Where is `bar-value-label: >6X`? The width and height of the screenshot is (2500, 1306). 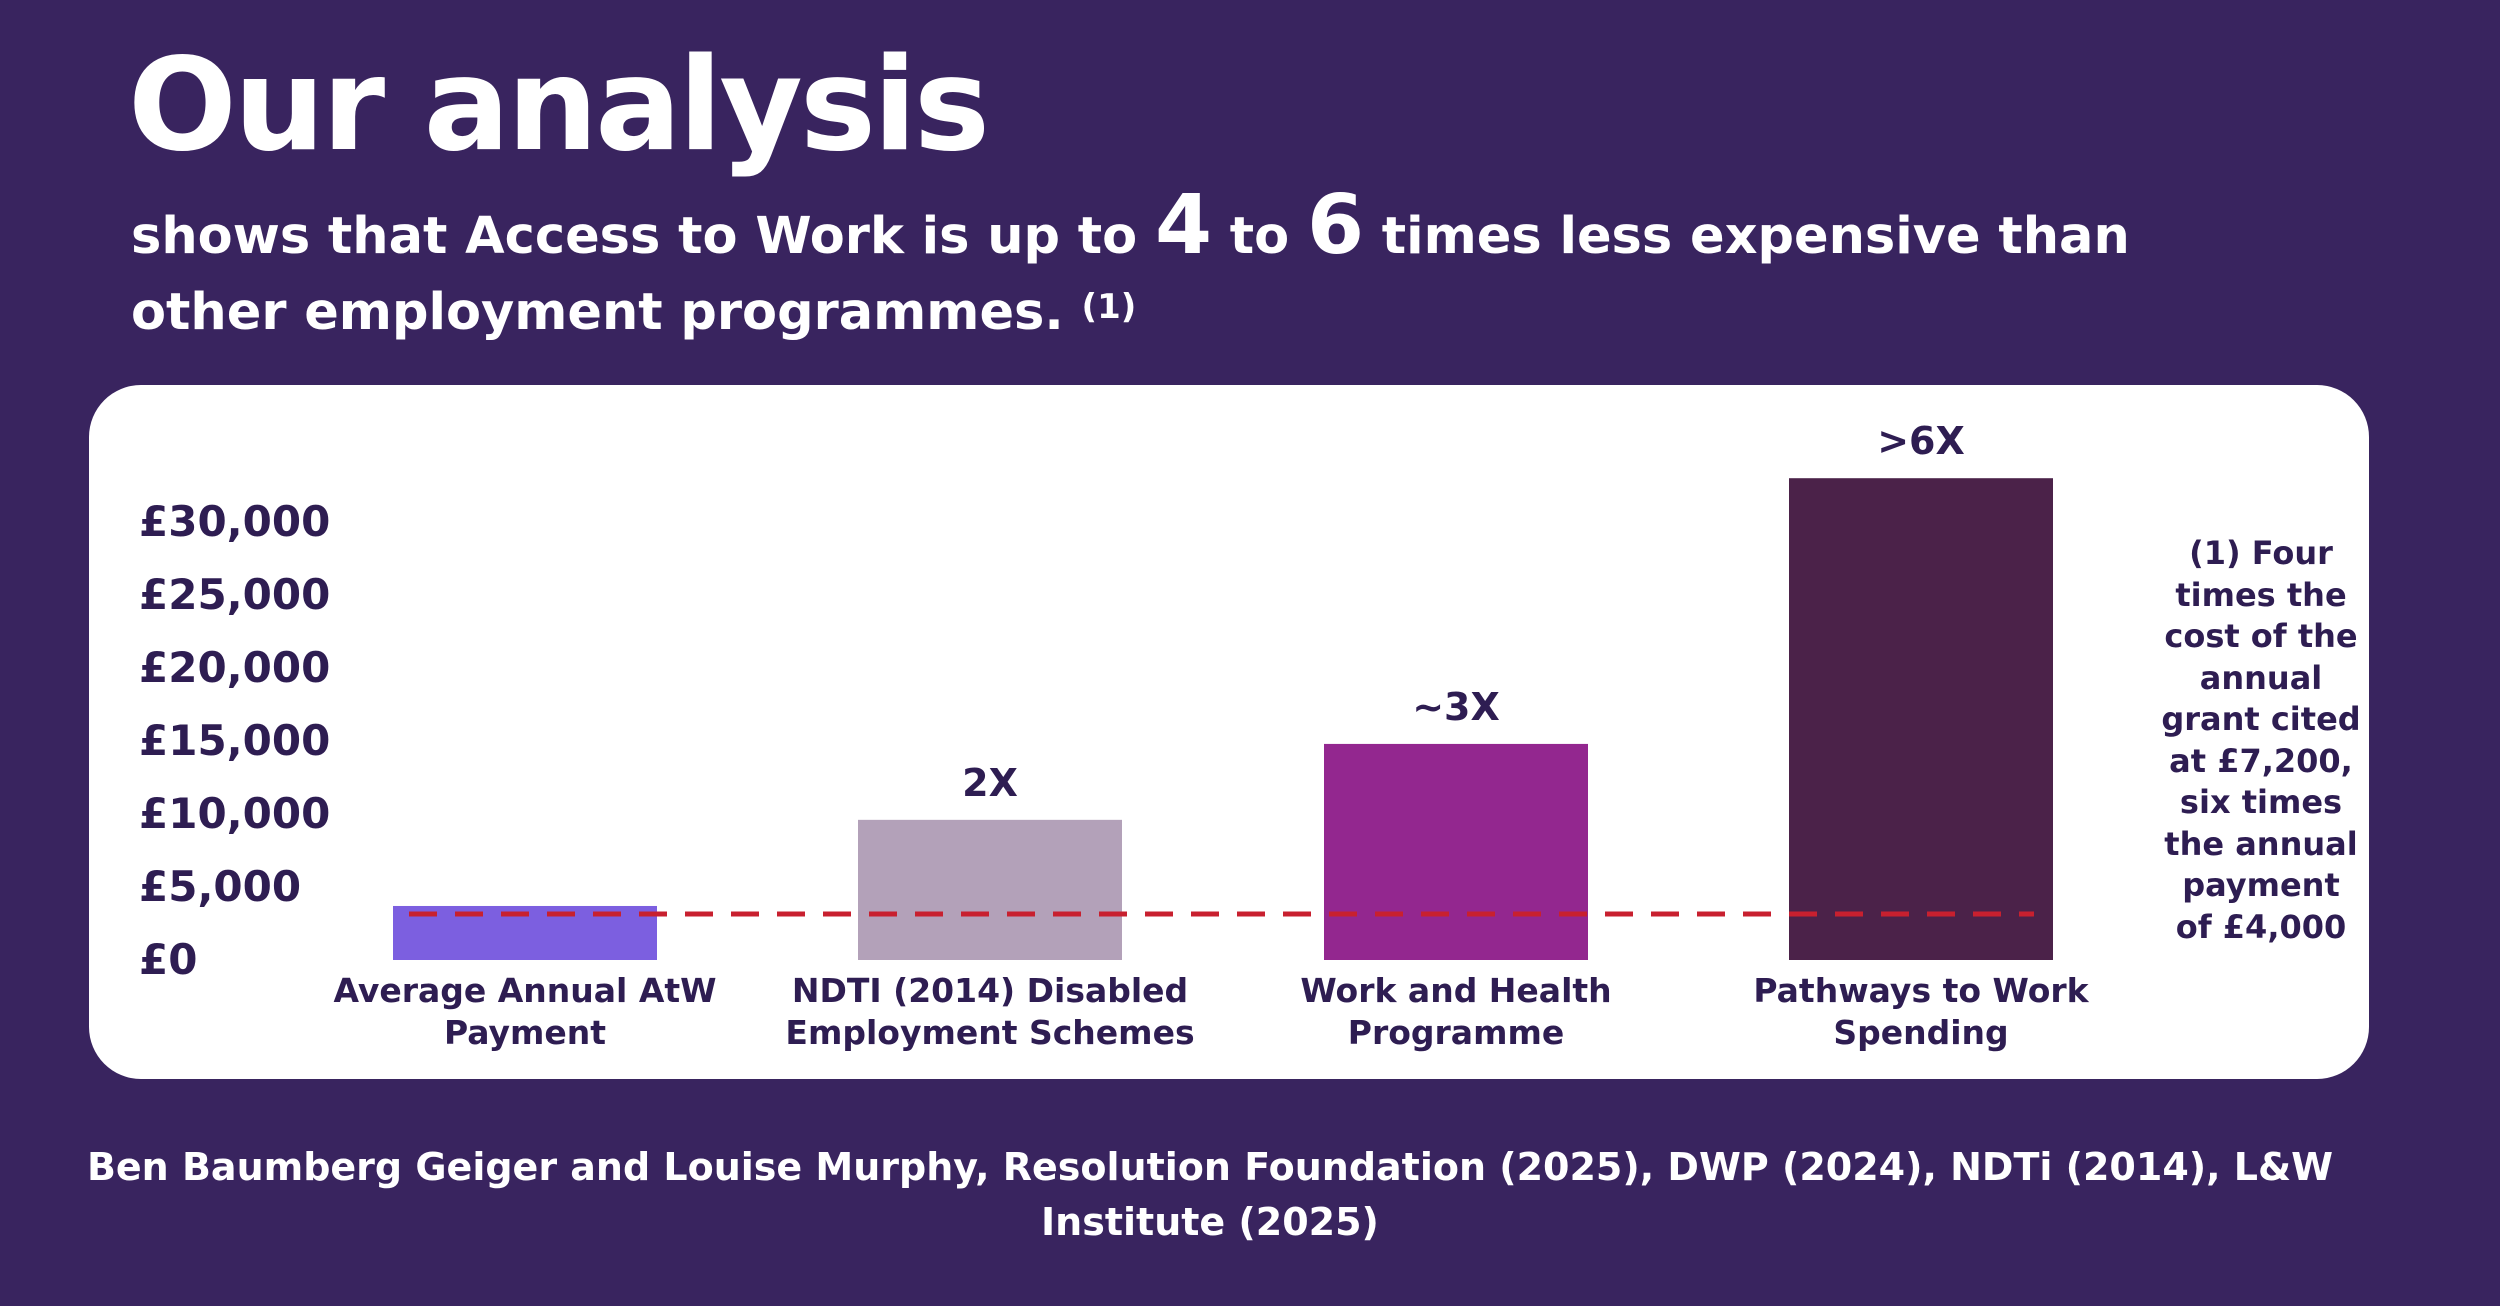
bar-value-label: >6X is located at coordinates (1921, 441).